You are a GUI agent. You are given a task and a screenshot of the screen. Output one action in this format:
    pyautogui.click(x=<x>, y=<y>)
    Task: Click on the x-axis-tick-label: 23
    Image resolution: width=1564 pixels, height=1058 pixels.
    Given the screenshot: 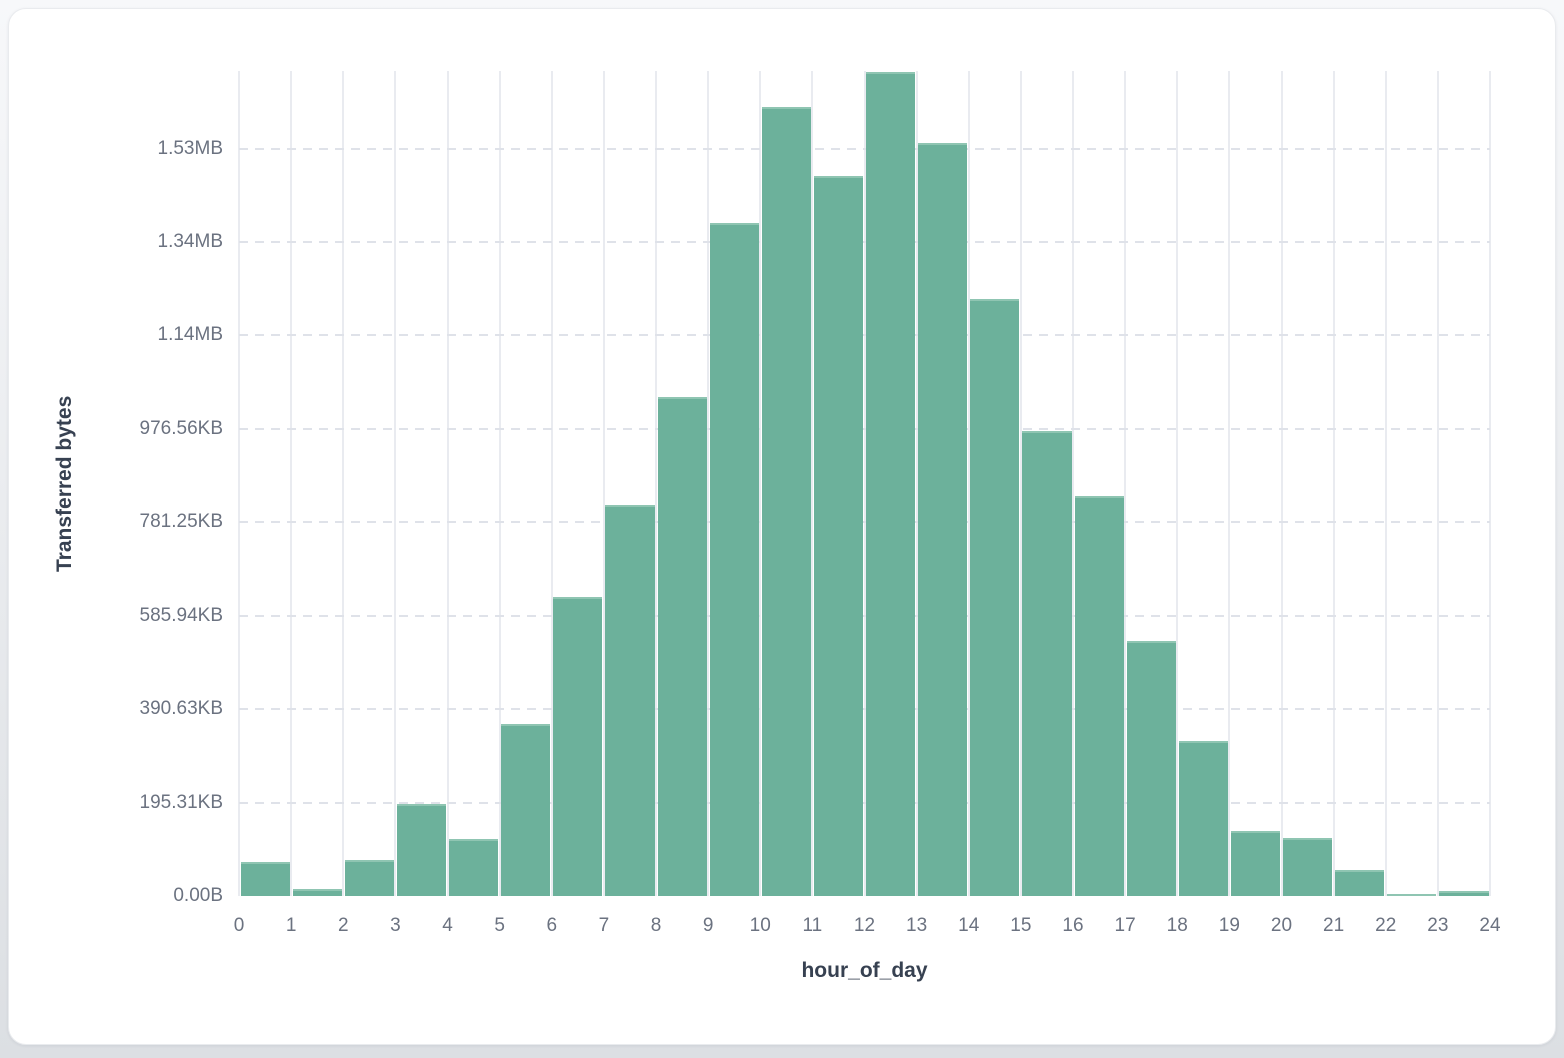 What is the action you would take?
    pyautogui.click(x=1438, y=925)
    